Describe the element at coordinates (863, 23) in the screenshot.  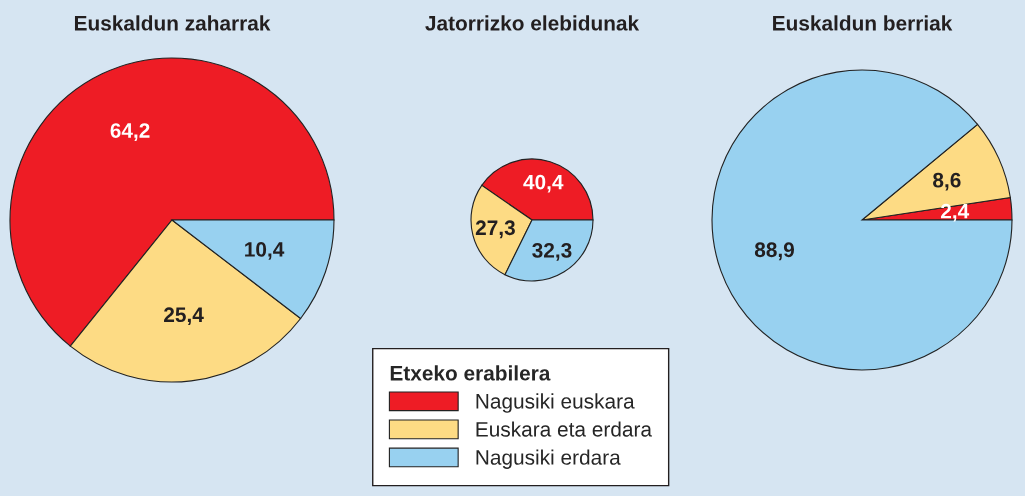
I see `chart-title: Euskaldun berriak` at that location.